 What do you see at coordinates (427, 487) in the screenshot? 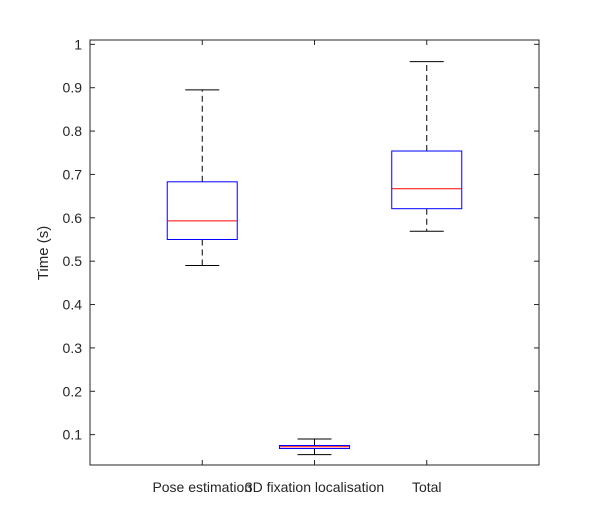
I see `x-tick-label: Total` at bounding box center [427, 487].